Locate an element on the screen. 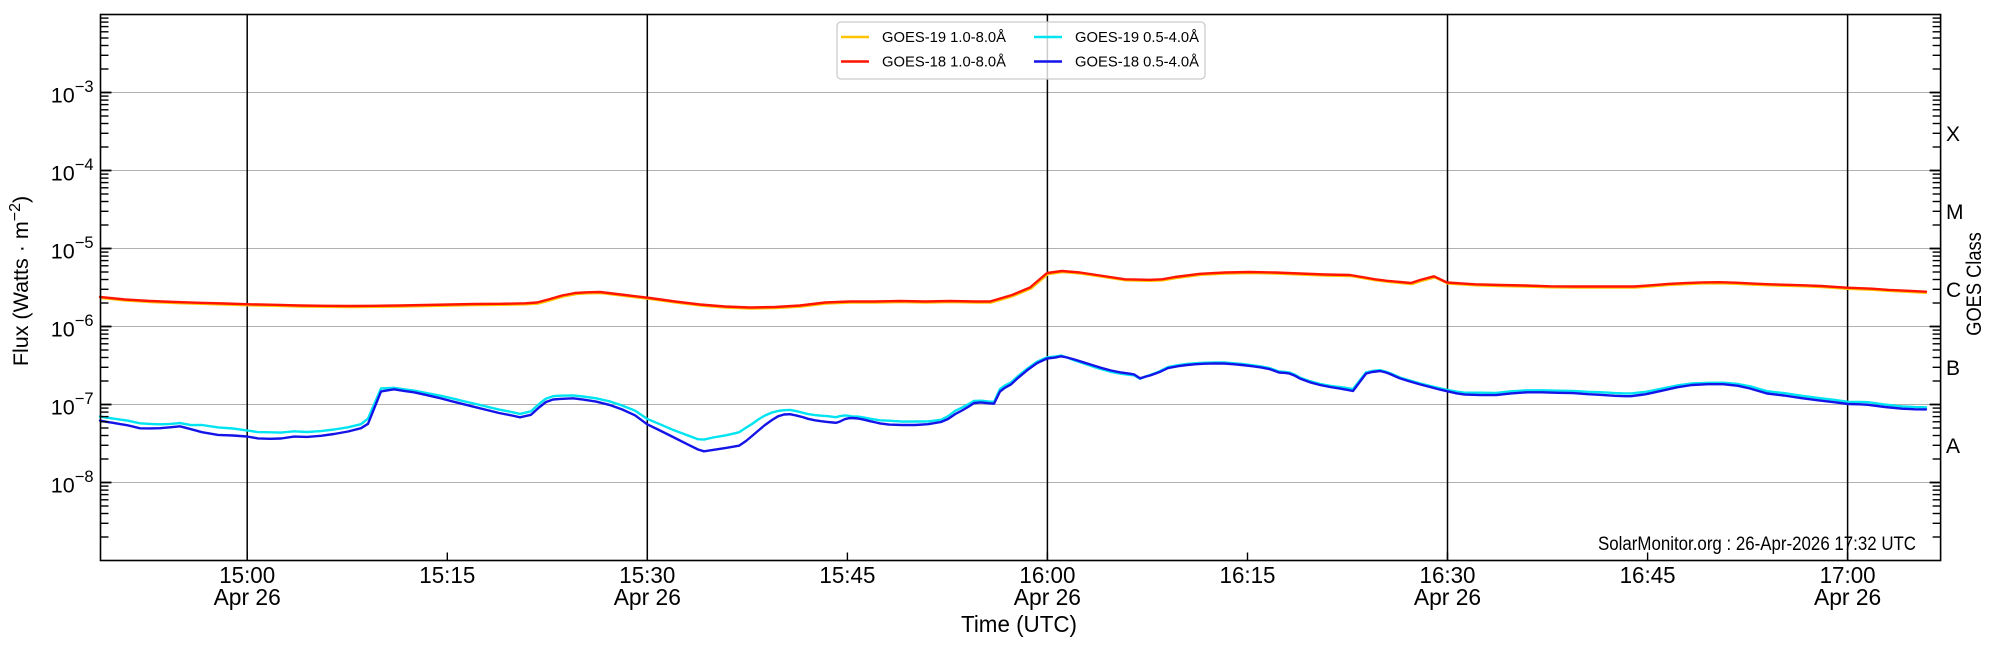  svg-text: A is located at coordinates (1953, 446).